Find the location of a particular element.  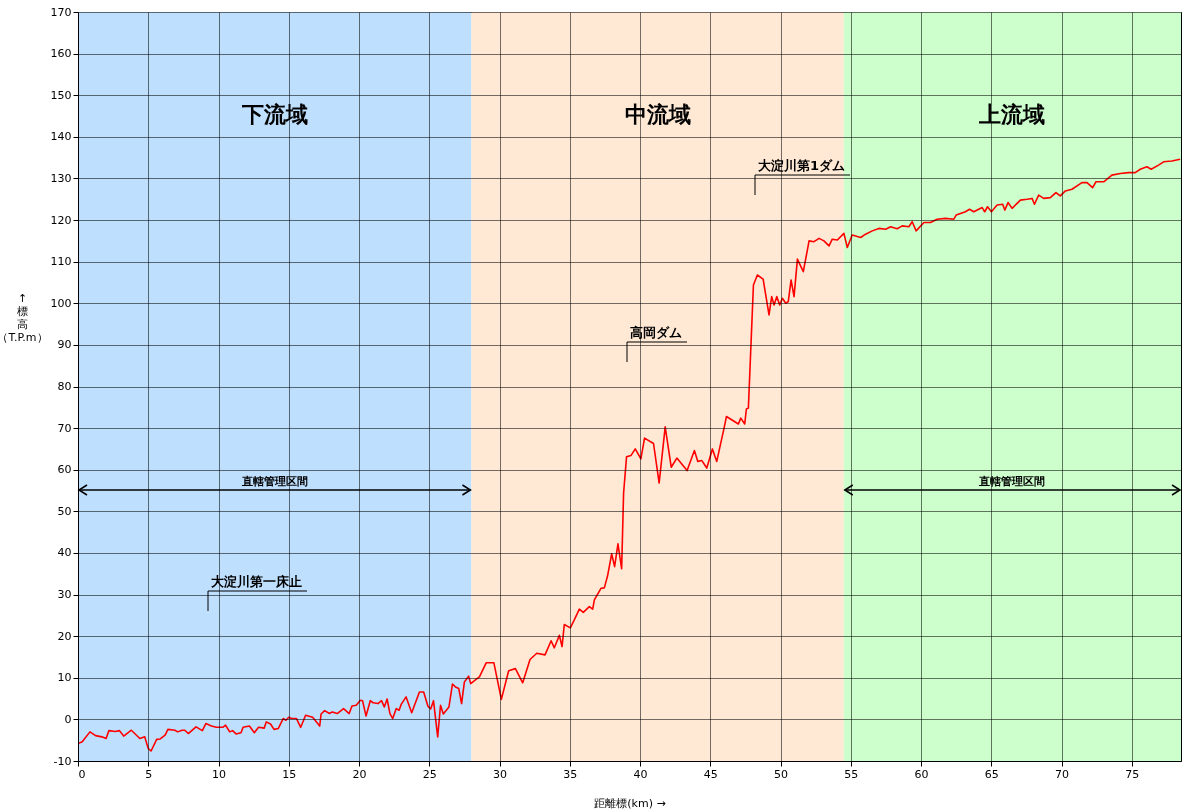

y-tick-label: 110 is located at coordinates (61, 262).